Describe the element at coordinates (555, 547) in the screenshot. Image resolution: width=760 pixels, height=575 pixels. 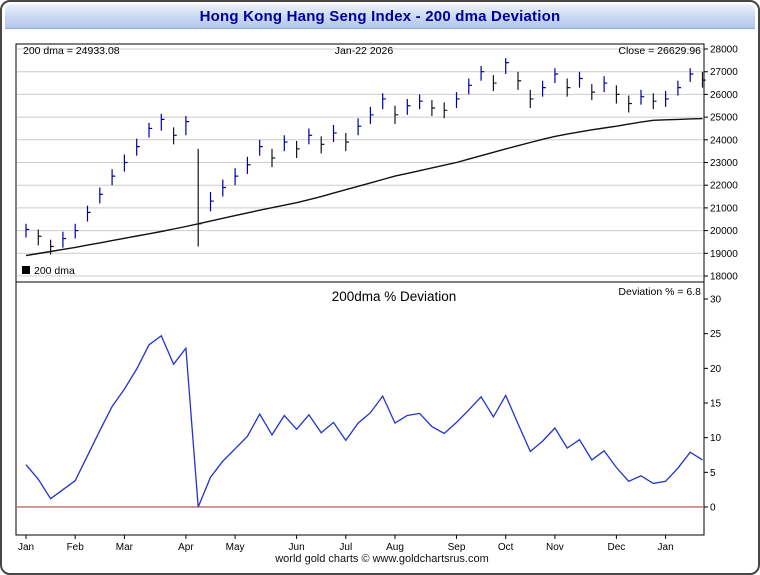
I see `x-axis-label: Nov` at that location.